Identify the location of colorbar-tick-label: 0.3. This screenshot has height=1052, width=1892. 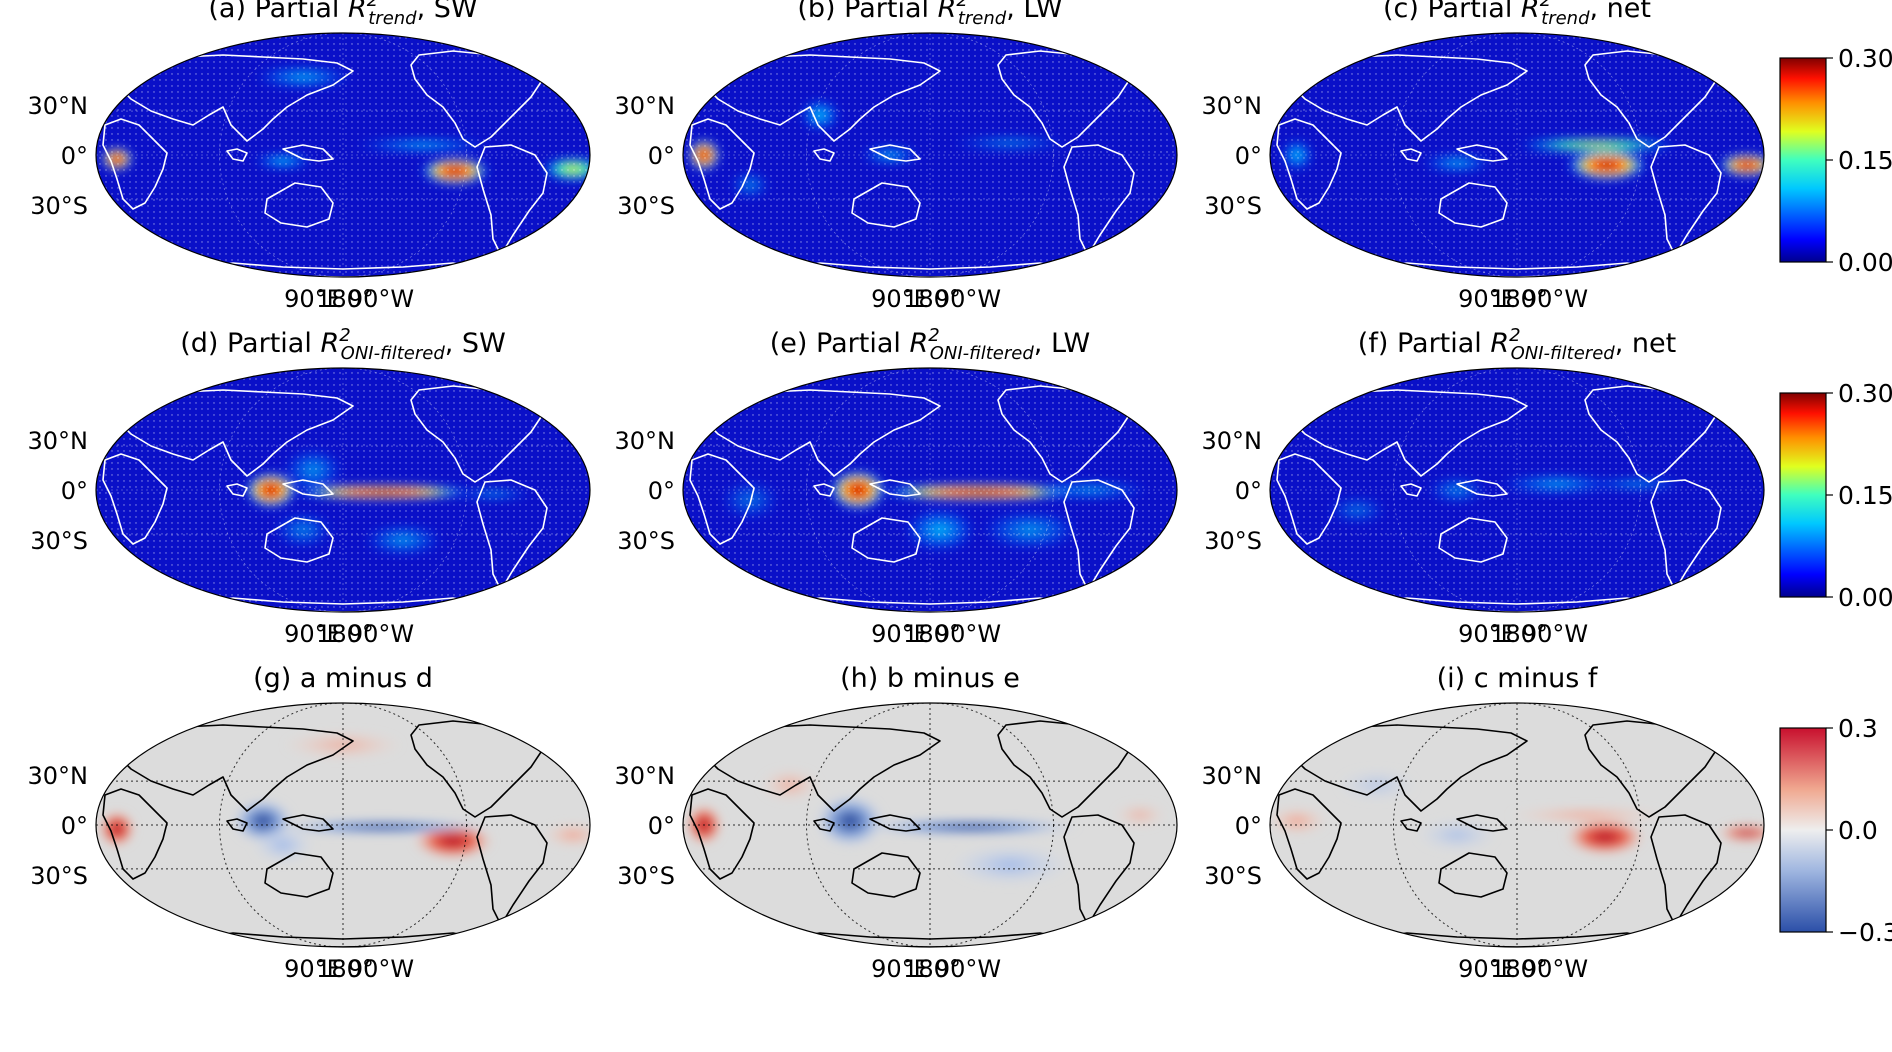
(1858, 728).